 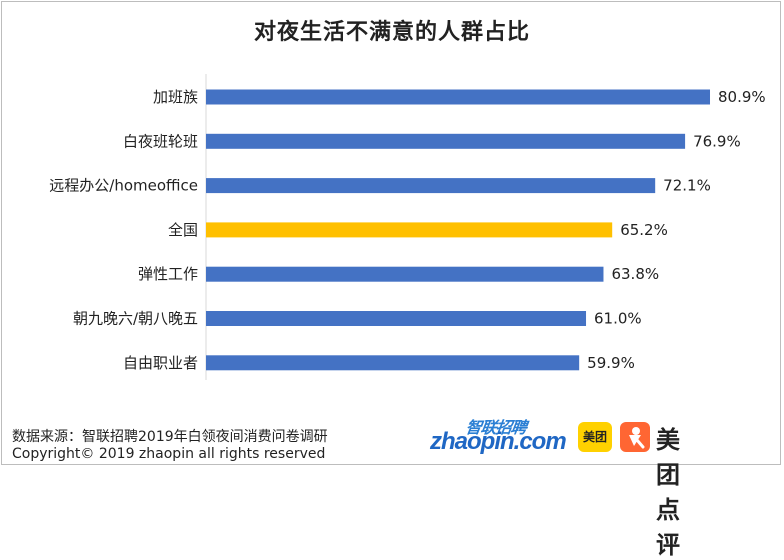 I want to click on category-label-2: 远程办公/homeoffice, so click(x=123, y=186).